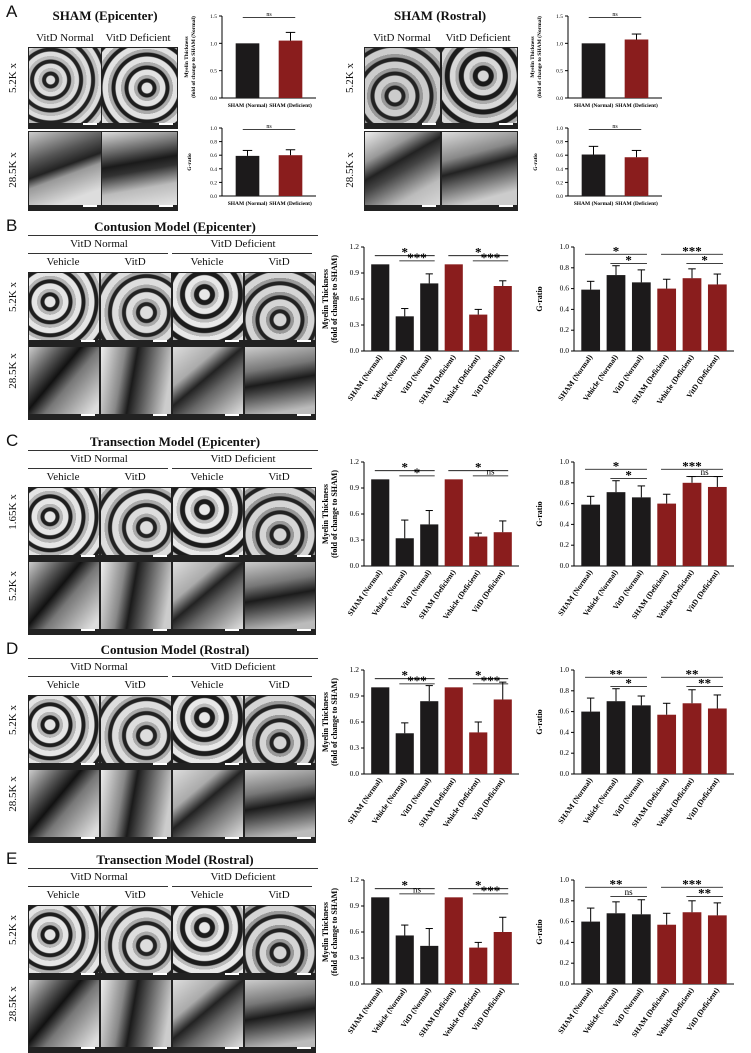  I want to click on group-vitd-normal: VitD Normal, so click(99, 459).